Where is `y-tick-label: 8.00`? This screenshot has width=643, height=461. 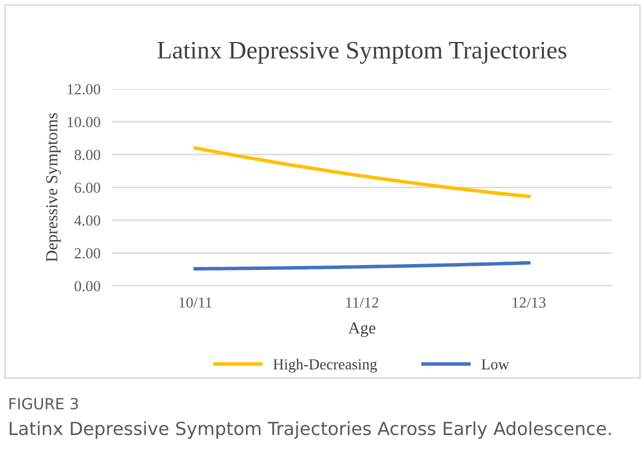 y-tick-label: 8.00 is located at coordinates (87, 155).